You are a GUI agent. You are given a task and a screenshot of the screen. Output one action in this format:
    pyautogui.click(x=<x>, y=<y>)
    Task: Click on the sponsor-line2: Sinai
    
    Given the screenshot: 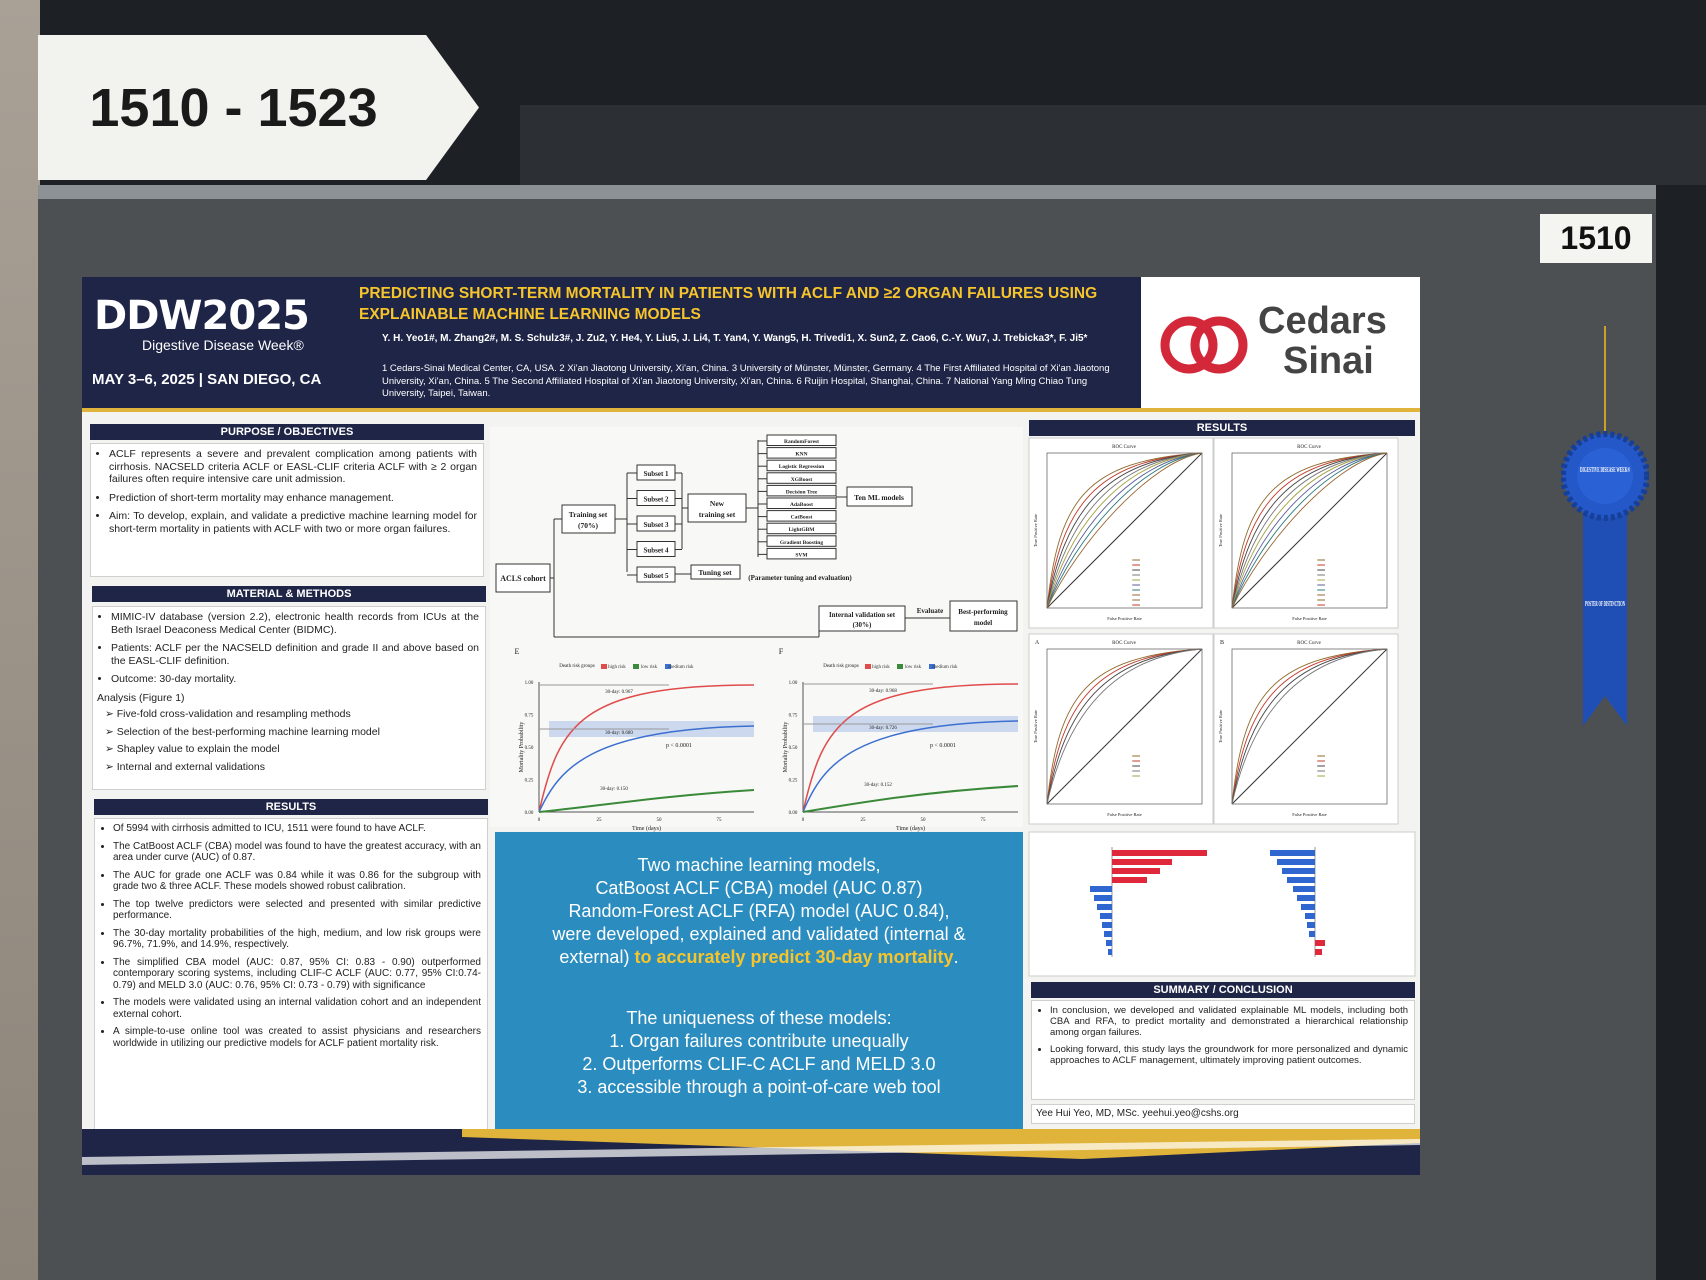 What is the action you would take?
    pyautogui.click(x=1328, y=361)
    